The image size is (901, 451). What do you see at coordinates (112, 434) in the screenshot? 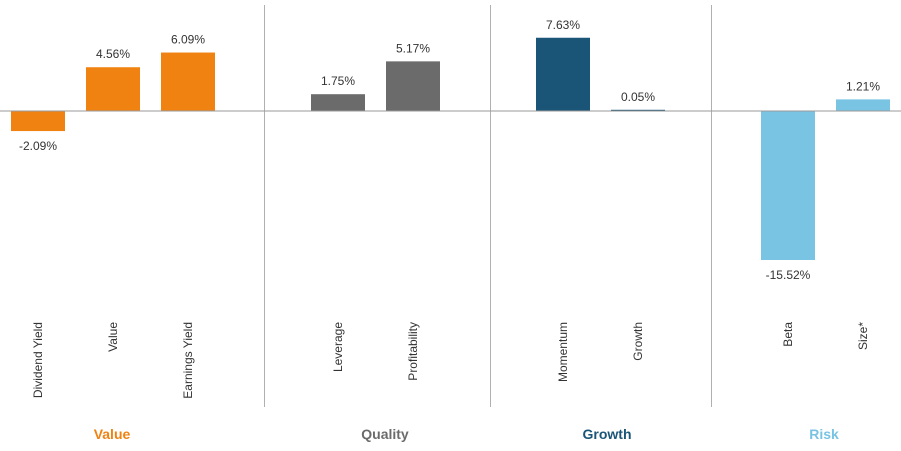
I see `group-label-value: Value` at bounding box center [112, 434].